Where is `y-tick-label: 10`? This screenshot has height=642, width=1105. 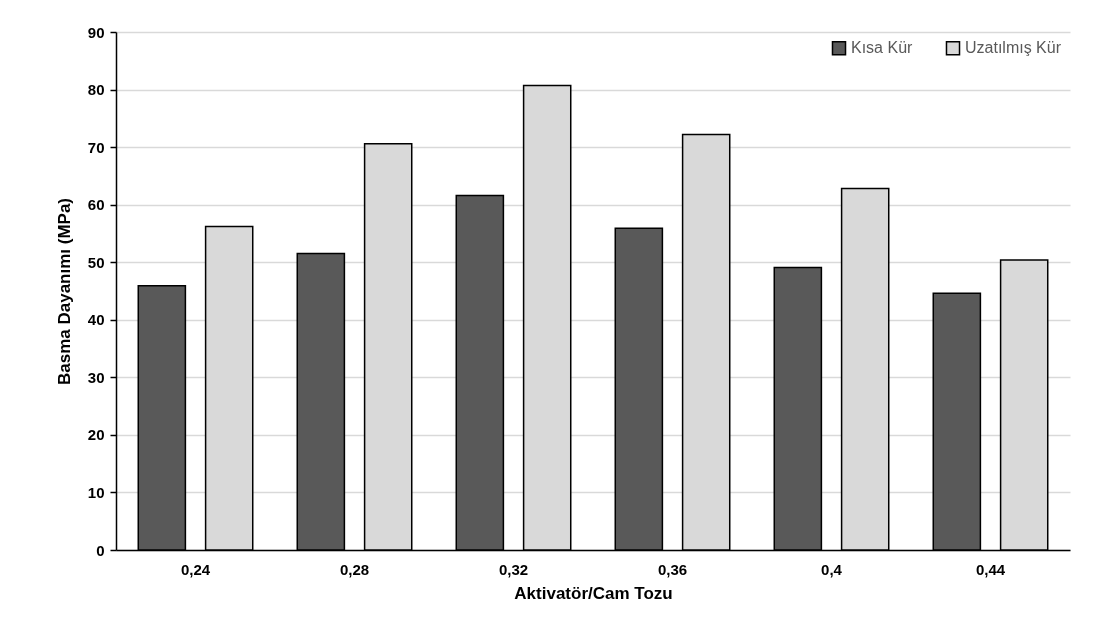
y-tick-label: 10 is located at coordinates (96, 492).